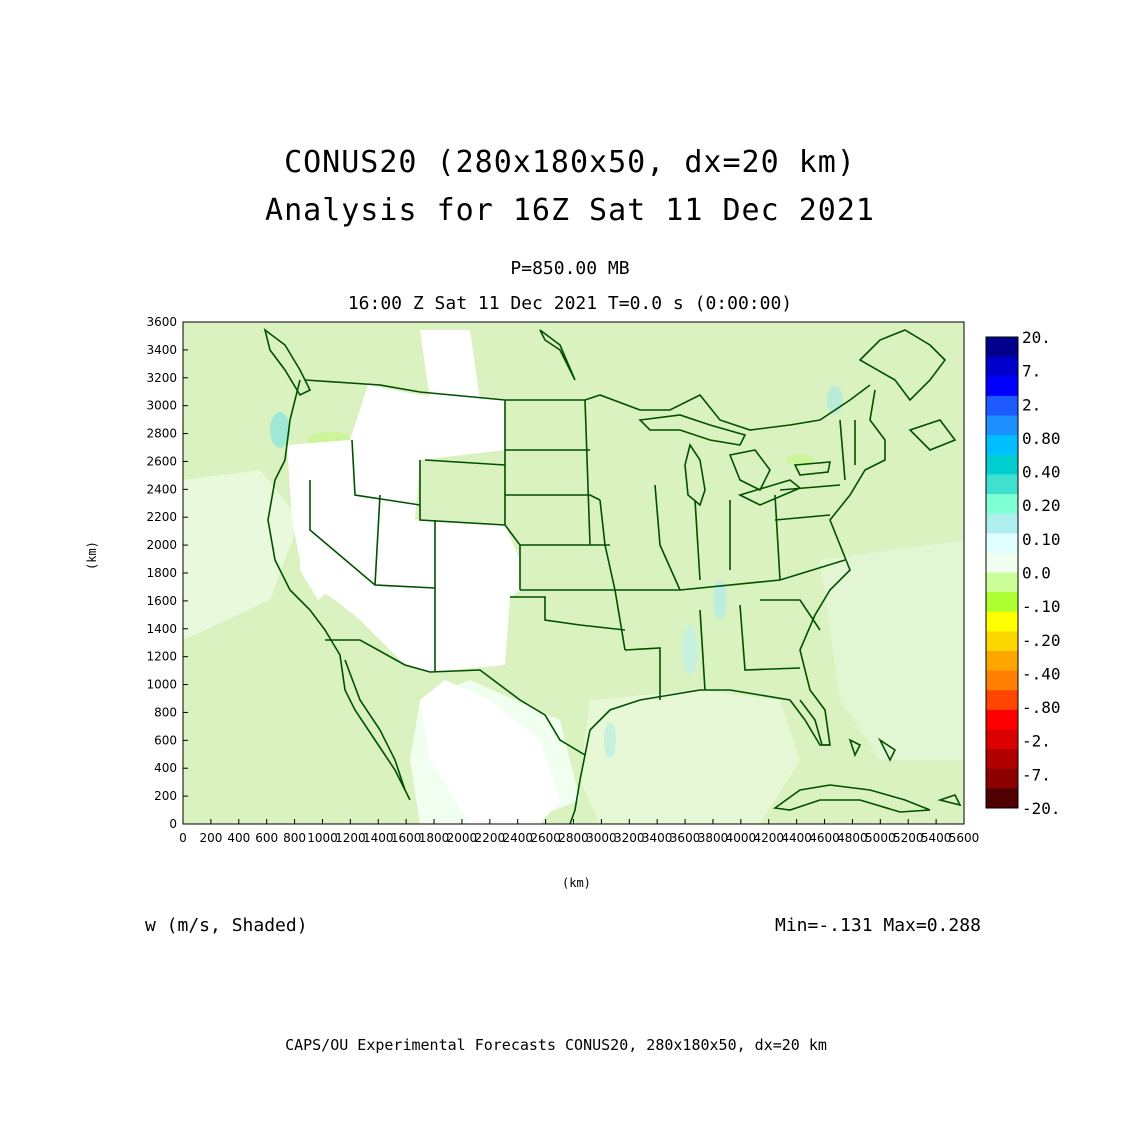  Describe the element at coordinates (1036, 741) in the screenshot. I see `colorbar-label: -2.` at that location.